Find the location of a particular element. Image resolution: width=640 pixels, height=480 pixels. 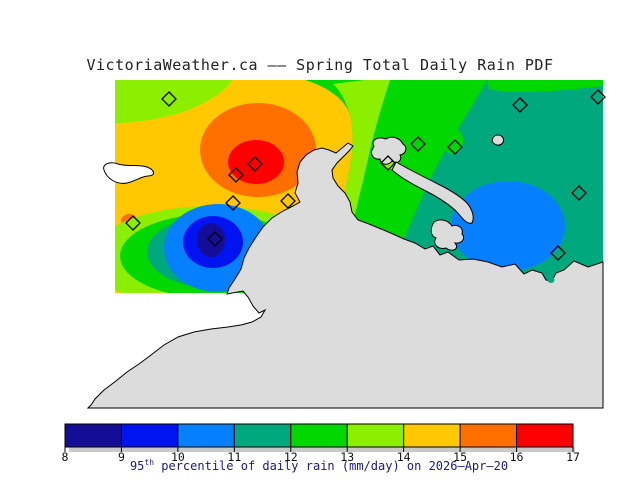

colorbar-tick-label: 11 is located at coordinates (234, 457).